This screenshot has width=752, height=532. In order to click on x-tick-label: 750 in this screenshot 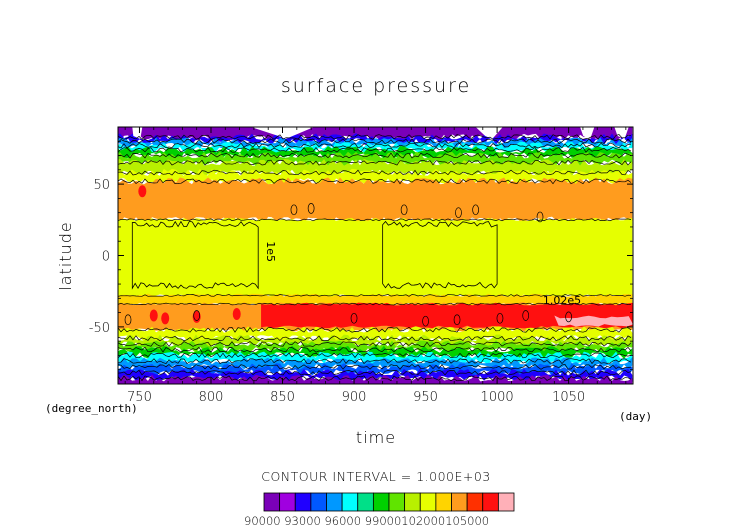, I will do `click(139, 397)`.